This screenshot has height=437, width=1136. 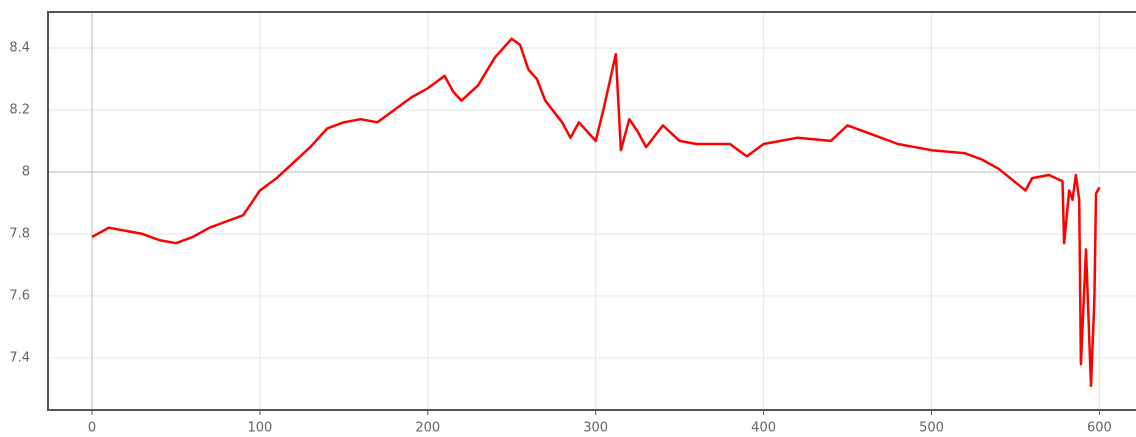 What do you see at coordinates (92, 428) in the screenshot?
I see `x-tick-label: 0` at bounding box center [92, 428].